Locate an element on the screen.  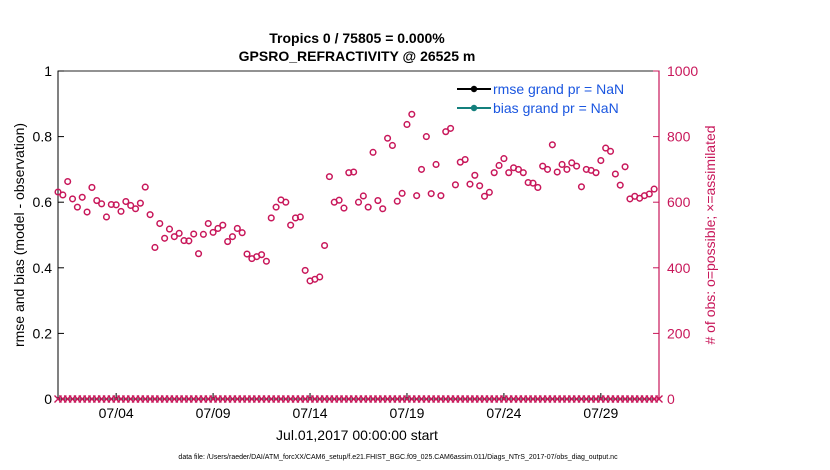
left-y-tick-label: 0 is located at coordinates (48, 399).